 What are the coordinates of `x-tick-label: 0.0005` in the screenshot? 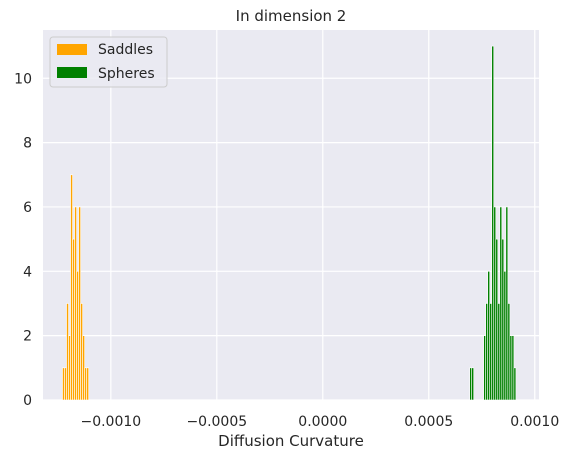 It's located at (428, 422).